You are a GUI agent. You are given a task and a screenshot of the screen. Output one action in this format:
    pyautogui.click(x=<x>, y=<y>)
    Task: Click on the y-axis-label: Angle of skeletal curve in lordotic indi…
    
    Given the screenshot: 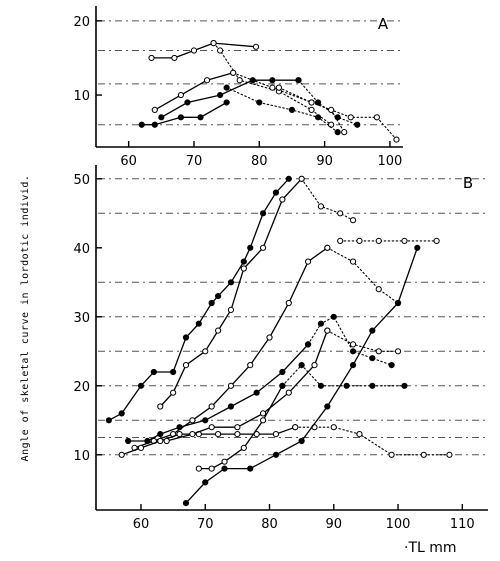 What is the action you would take?
    pyautogui.click(x=25, y=318)
    